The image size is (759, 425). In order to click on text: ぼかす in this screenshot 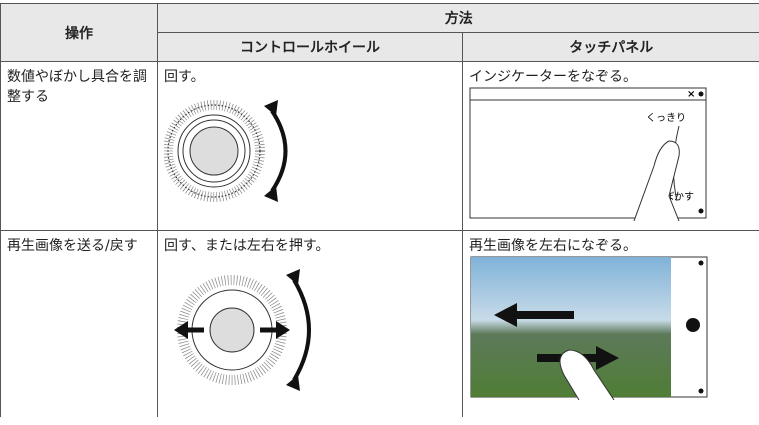, I will do `click(679, 197)`.